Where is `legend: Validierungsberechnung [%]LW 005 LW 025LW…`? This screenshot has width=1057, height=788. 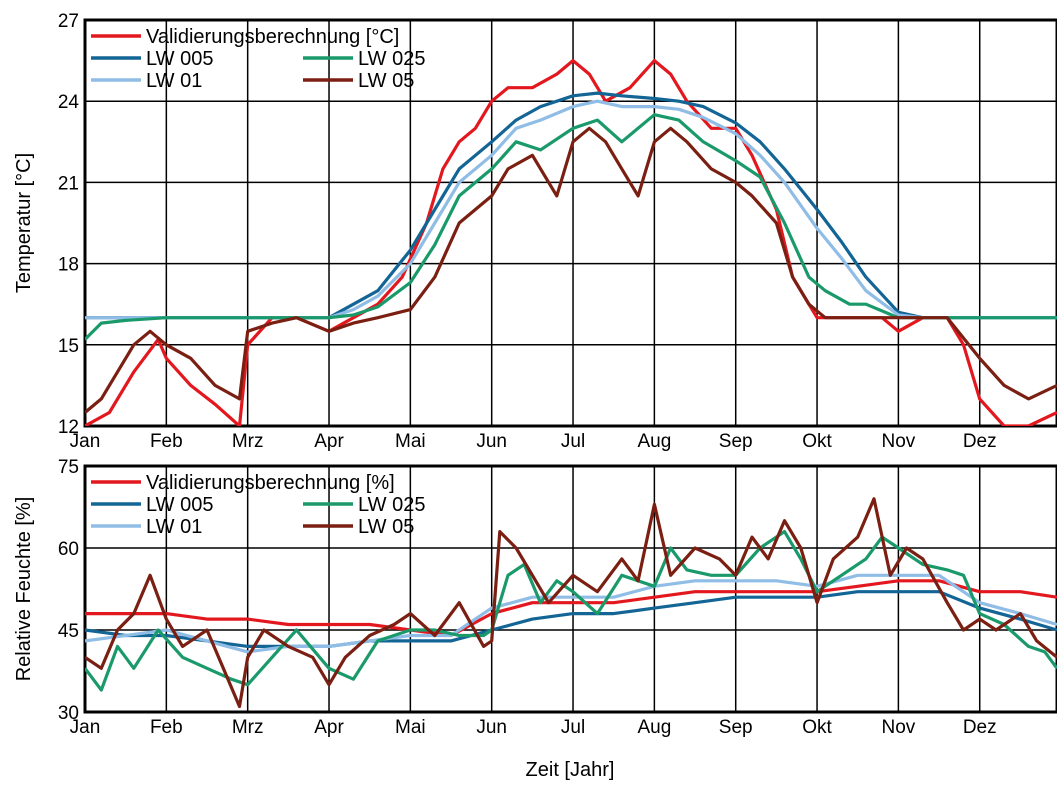 legend: Validierungsberechnung [%]LW 005 LW 025LW… is located at coordinates (258, 505).